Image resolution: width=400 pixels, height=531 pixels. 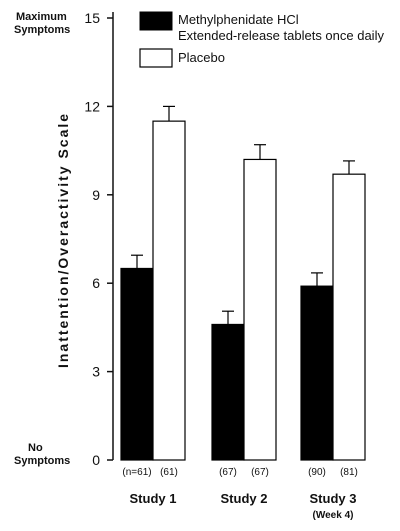 I want to click on y-max-label-line2: Symptoms, so click(x=42, y=30).